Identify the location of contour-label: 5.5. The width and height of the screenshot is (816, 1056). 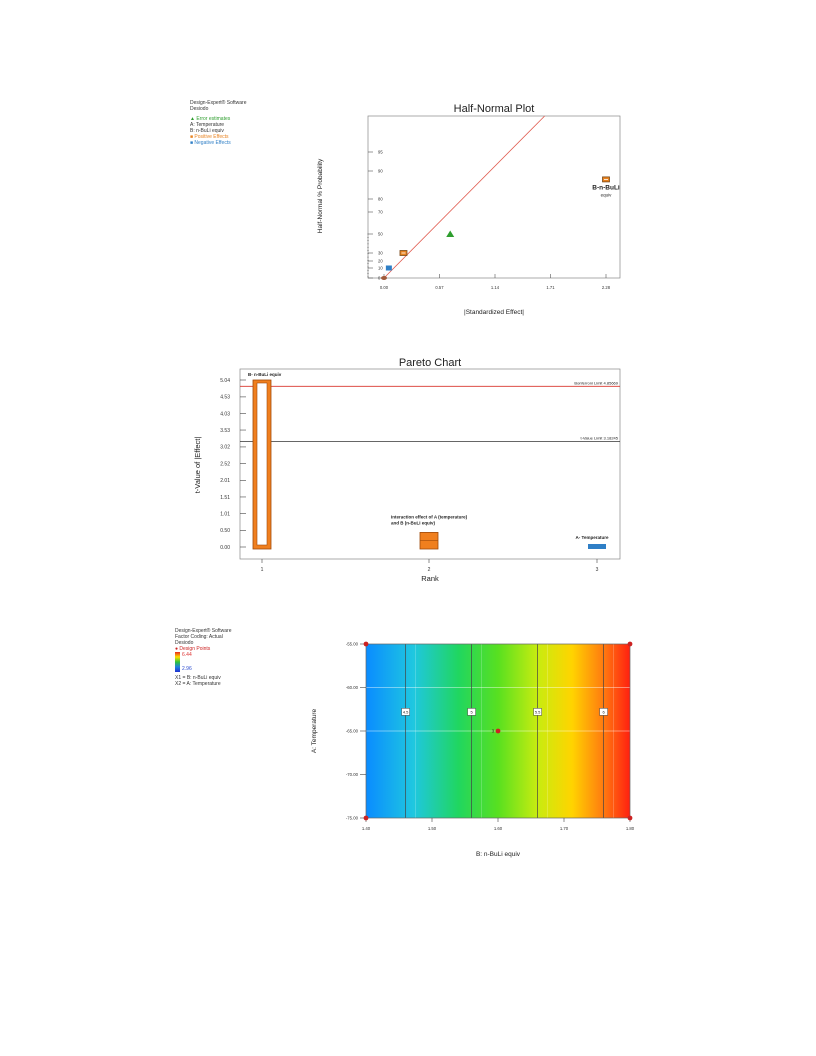
(538, 712).